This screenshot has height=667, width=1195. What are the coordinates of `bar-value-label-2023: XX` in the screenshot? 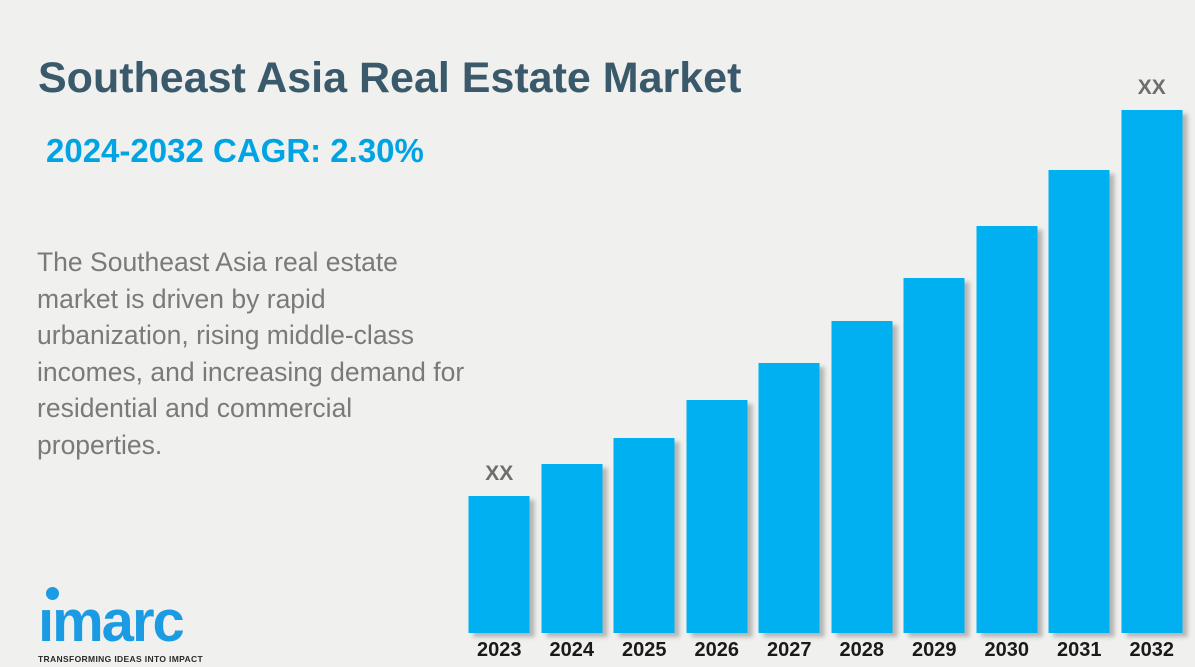 It's located at (499, 473).